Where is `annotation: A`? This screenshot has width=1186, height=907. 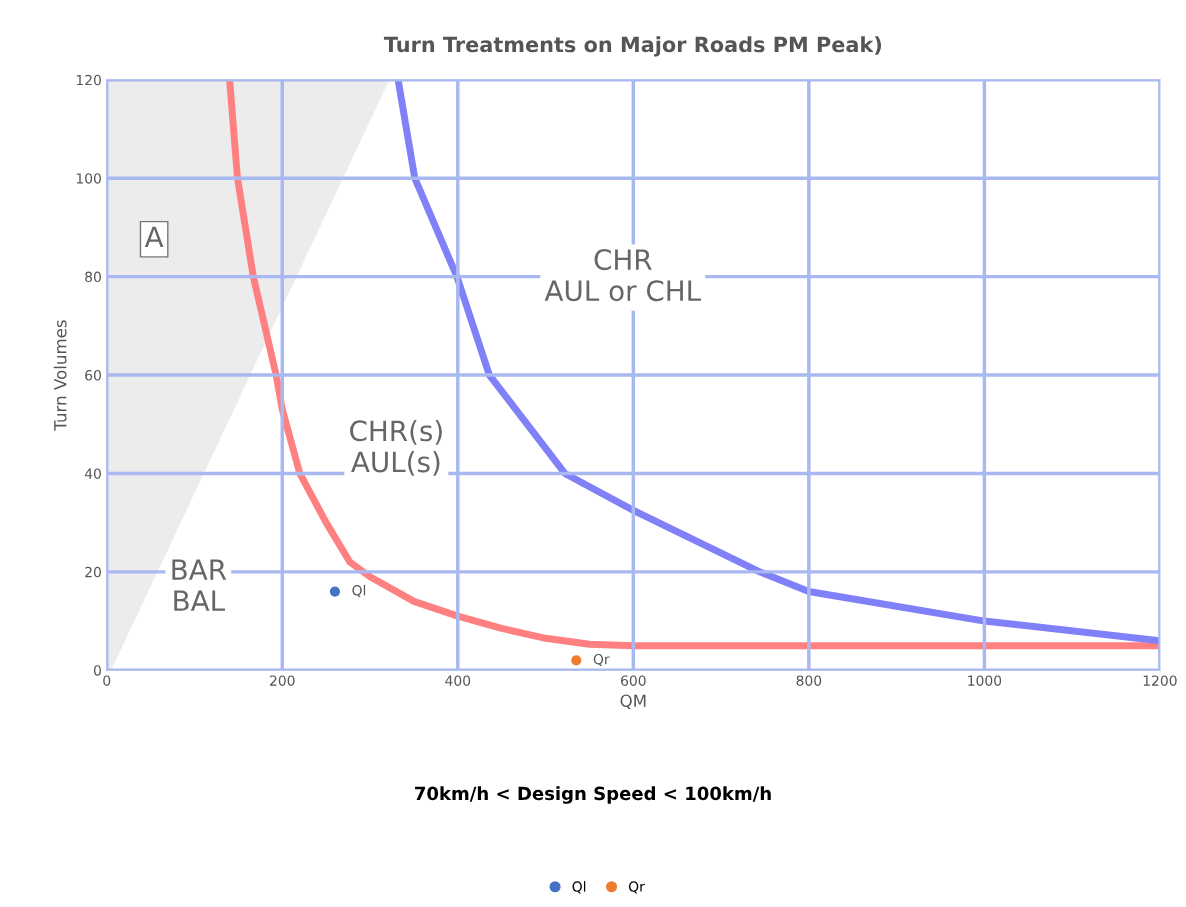
annotation: A is located at coordinates (154, 236).